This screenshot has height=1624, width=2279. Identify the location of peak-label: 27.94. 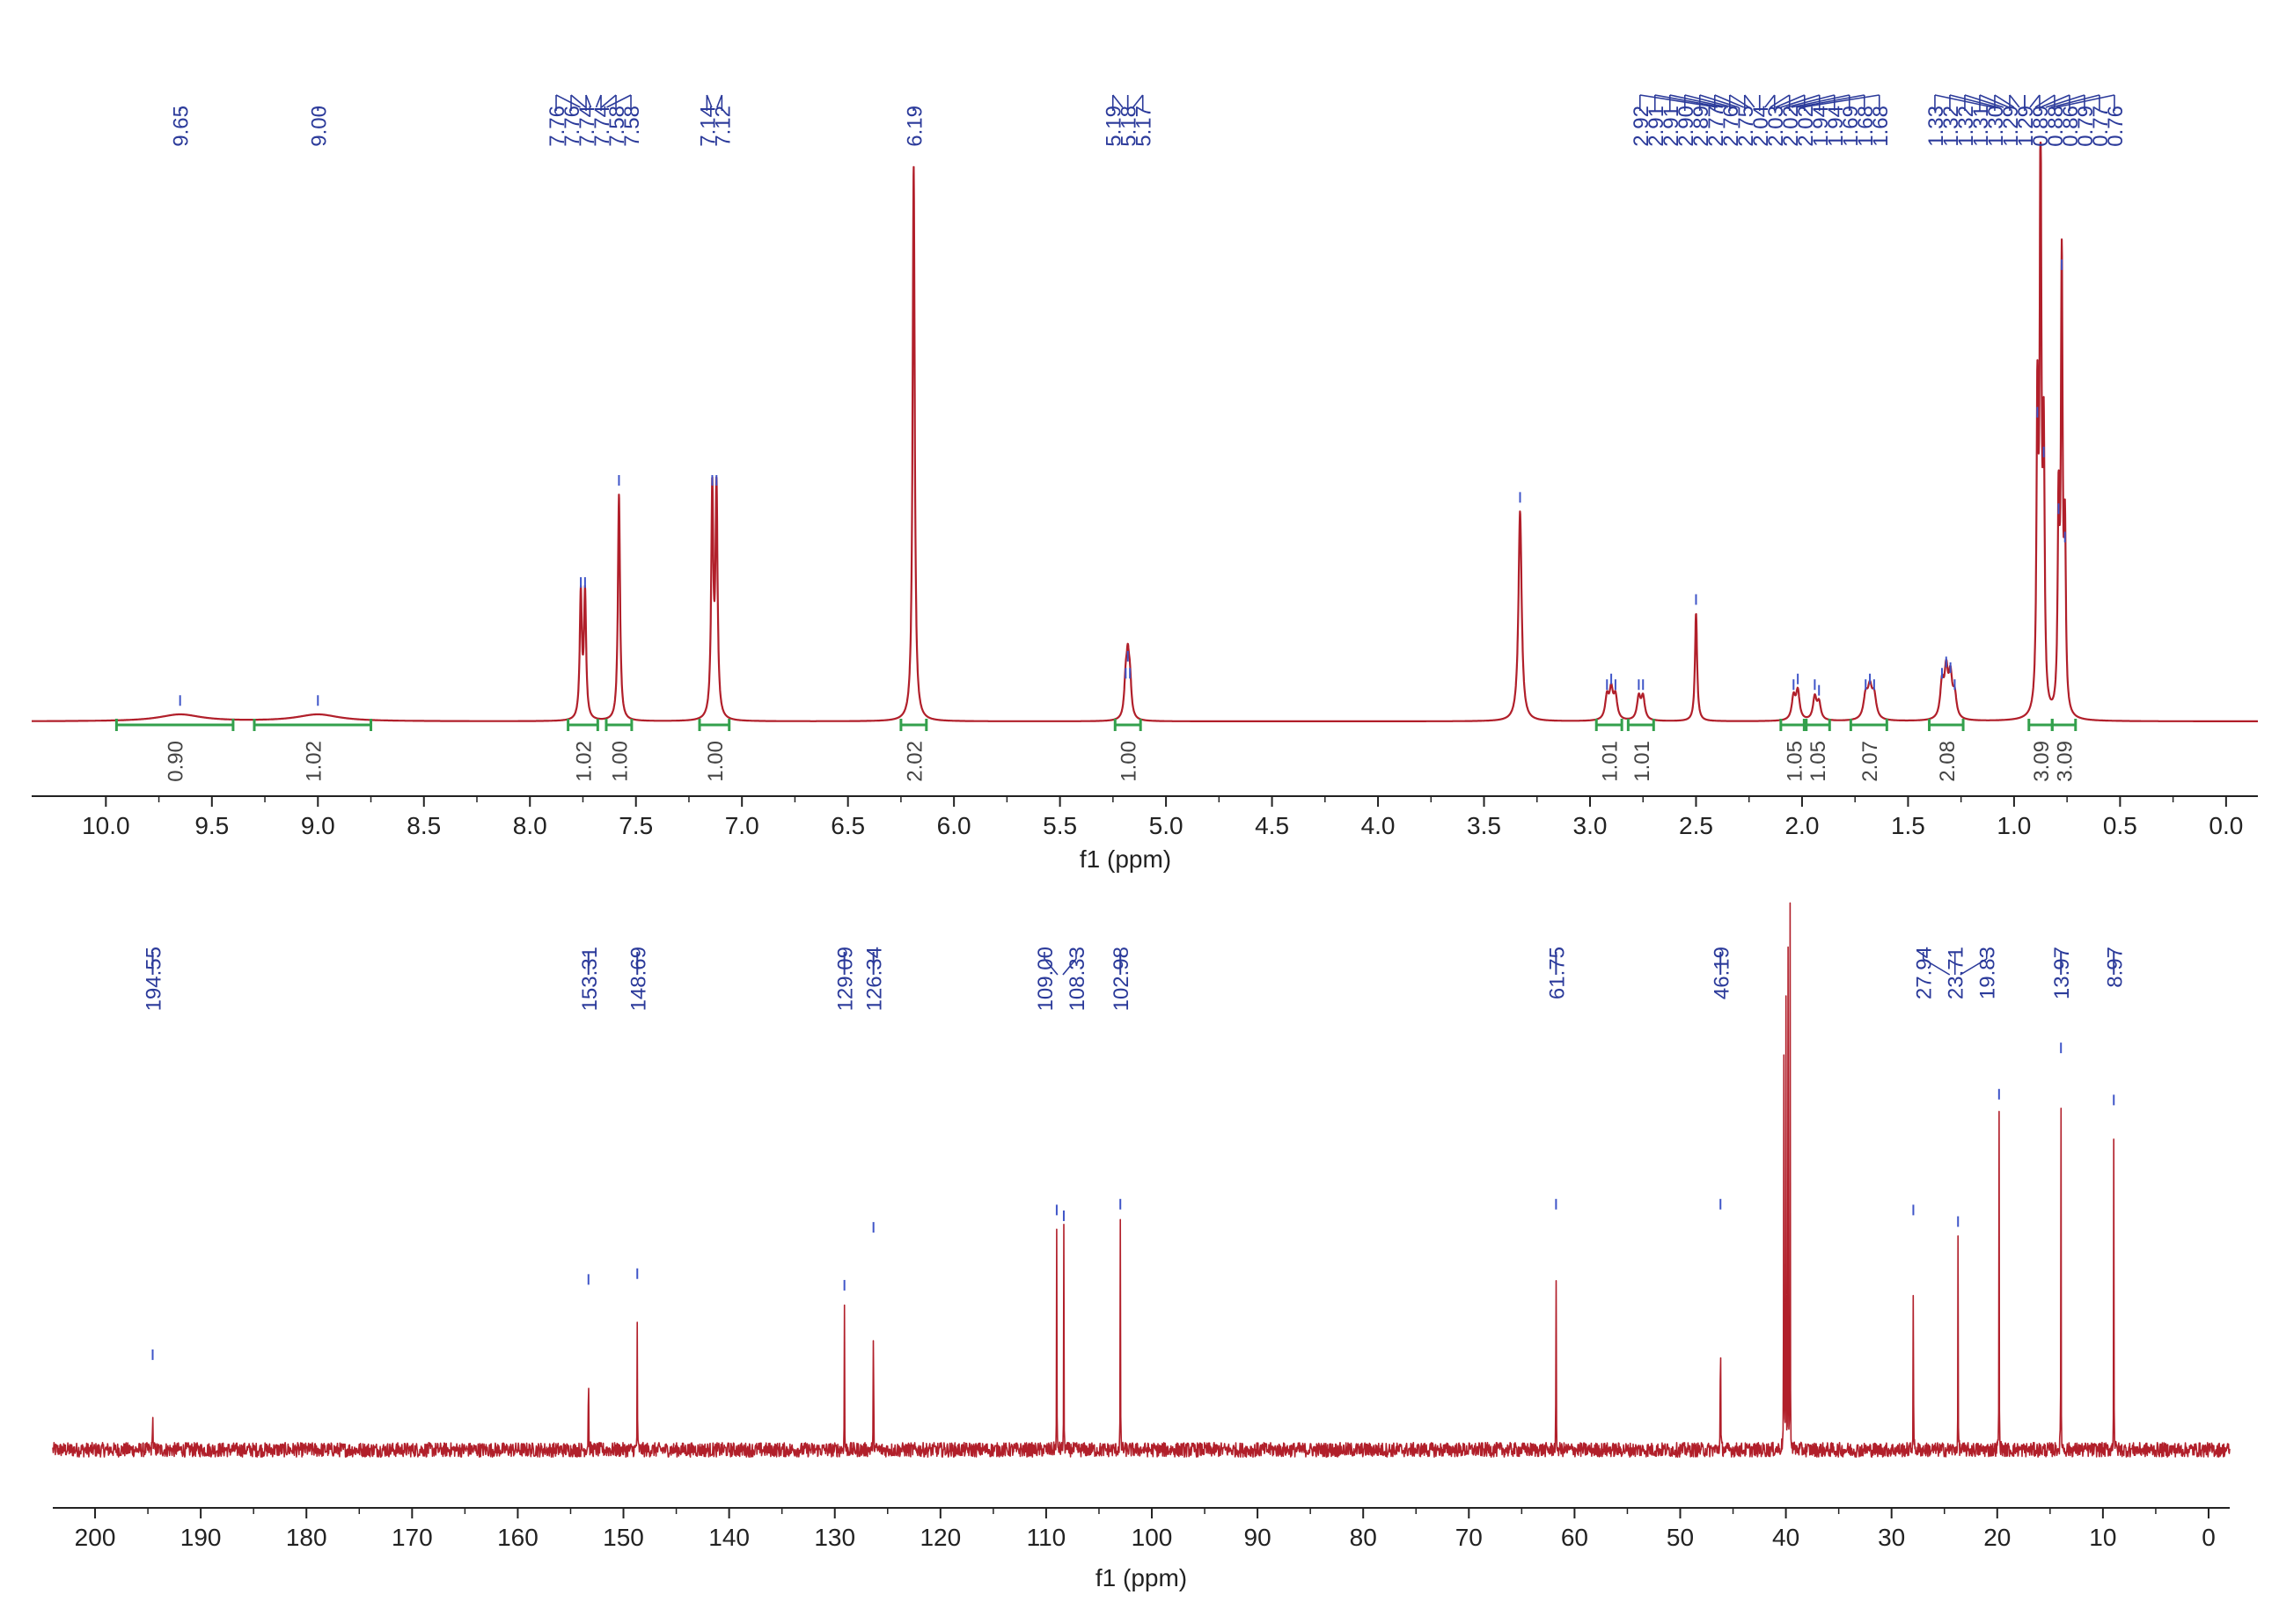
(1925, 973).